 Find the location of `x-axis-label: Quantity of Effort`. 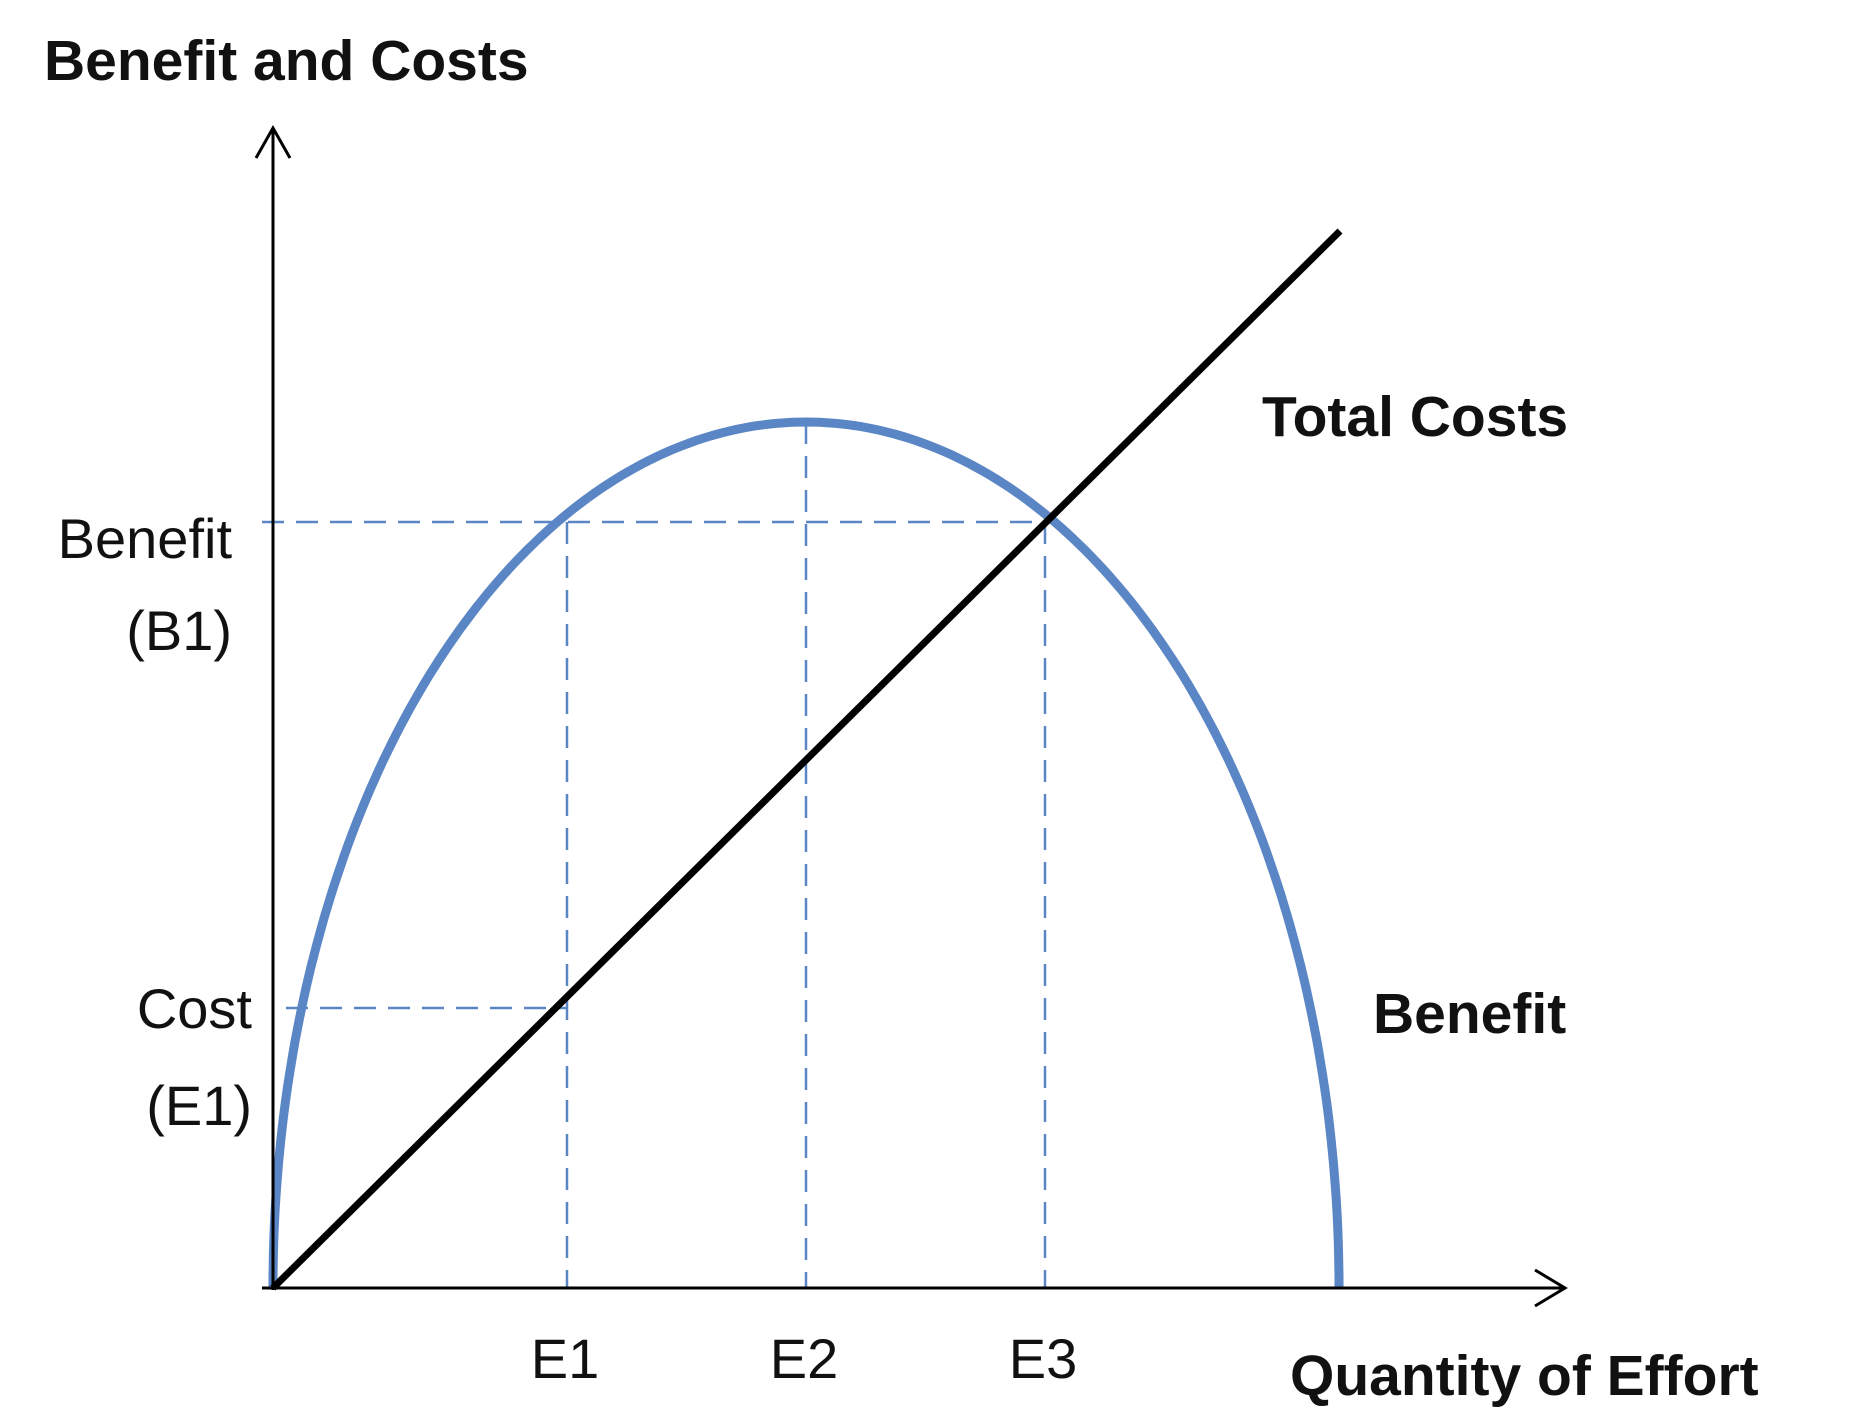

x-axis-label: Quantity of Effort is located at coordinates (1524, 1376).